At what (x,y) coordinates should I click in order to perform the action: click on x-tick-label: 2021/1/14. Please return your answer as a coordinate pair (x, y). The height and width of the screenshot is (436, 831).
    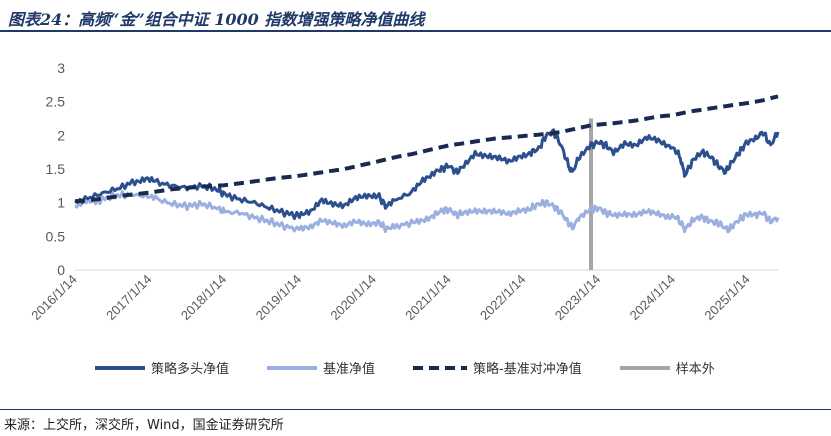
    Looking at the image, I should click on (428, 298).